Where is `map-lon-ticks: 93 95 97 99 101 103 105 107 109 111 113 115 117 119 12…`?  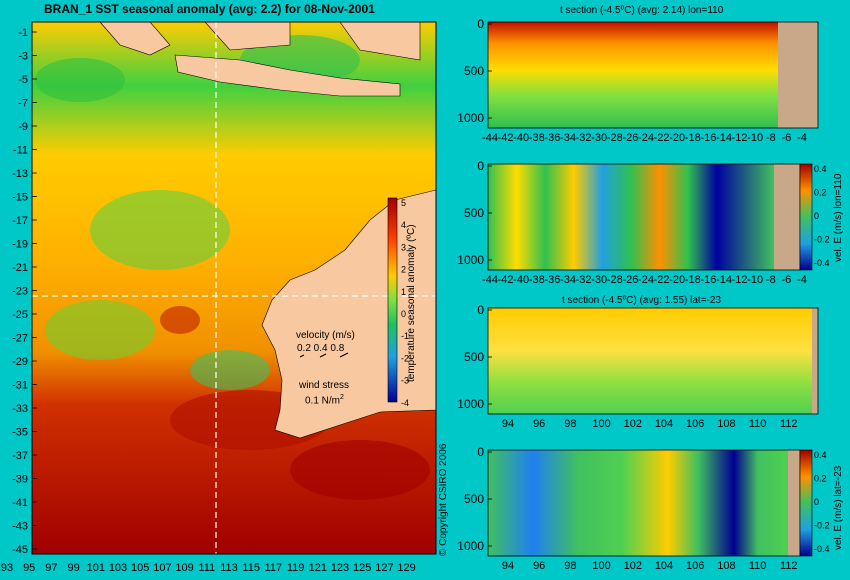 map-lon-ticks: 93 95 97 99 101 103 105 107 109 111 113 115 117 119 12… is located at coordinates (208, 568).